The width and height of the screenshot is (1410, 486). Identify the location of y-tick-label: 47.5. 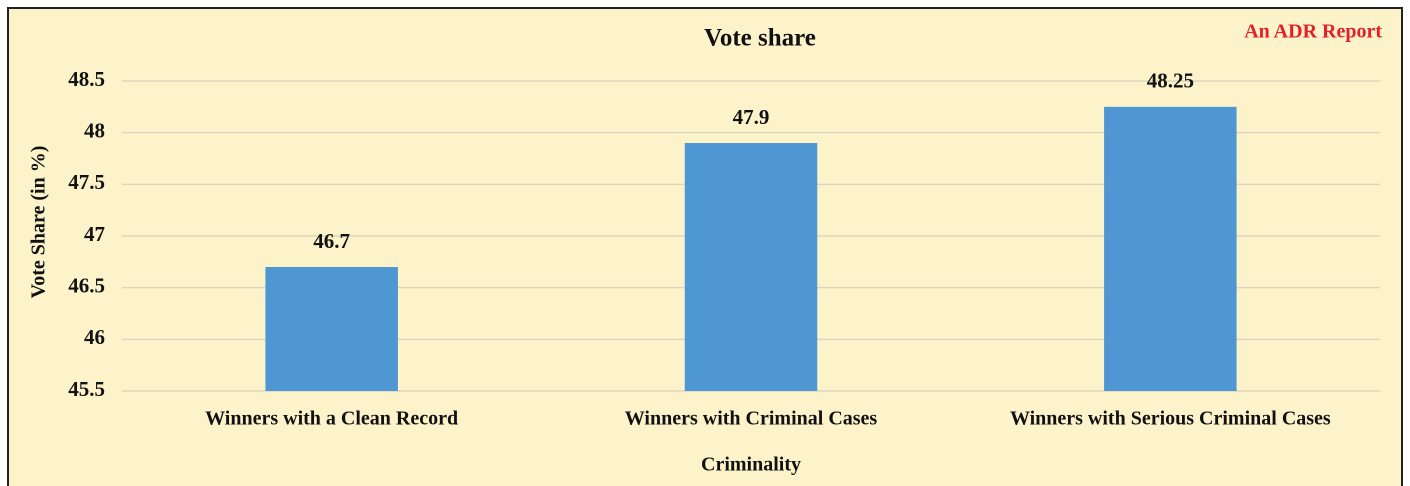
(86, 182).